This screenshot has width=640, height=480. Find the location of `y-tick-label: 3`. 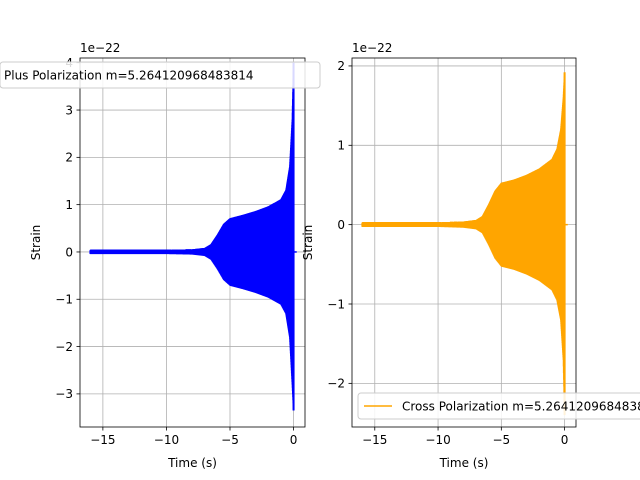

y-tick-label: 3 is located at coordinates (69, 110).